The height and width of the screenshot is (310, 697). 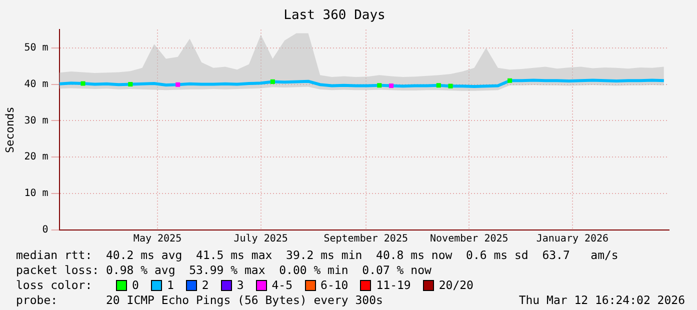 I want to click on legend-label: 20/20, so click(x=456, y=285).